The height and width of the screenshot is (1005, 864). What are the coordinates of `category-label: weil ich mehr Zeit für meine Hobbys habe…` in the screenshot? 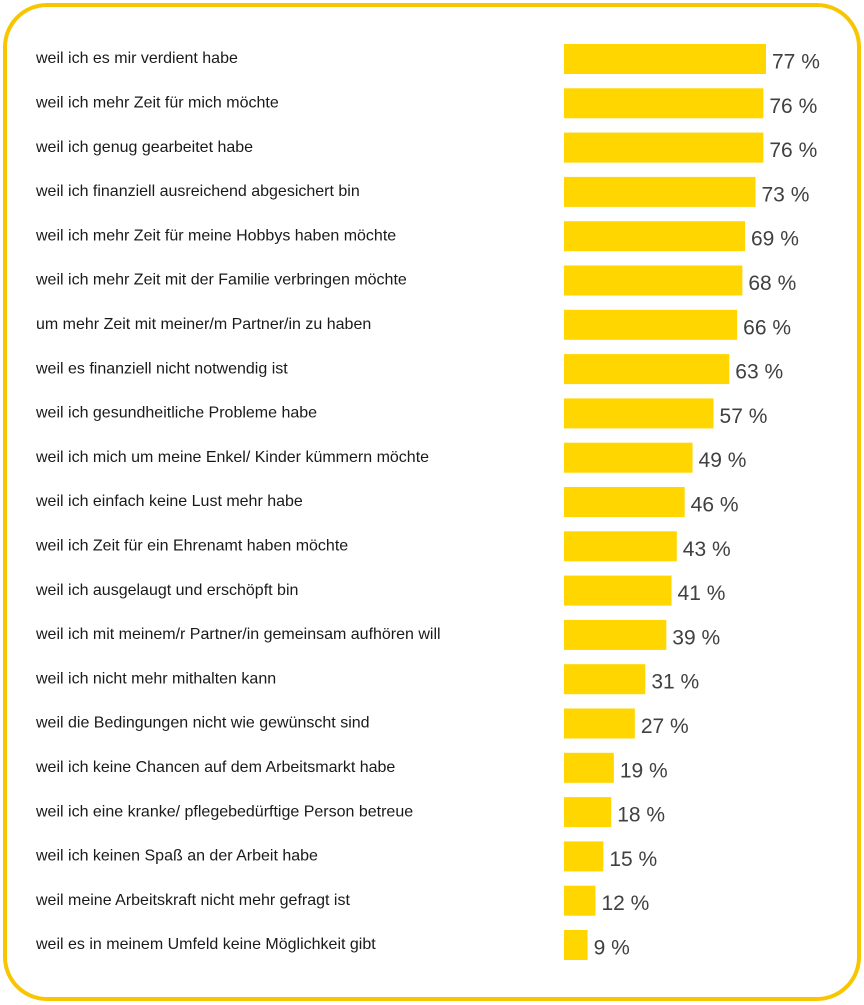 It's located at (215, 235).